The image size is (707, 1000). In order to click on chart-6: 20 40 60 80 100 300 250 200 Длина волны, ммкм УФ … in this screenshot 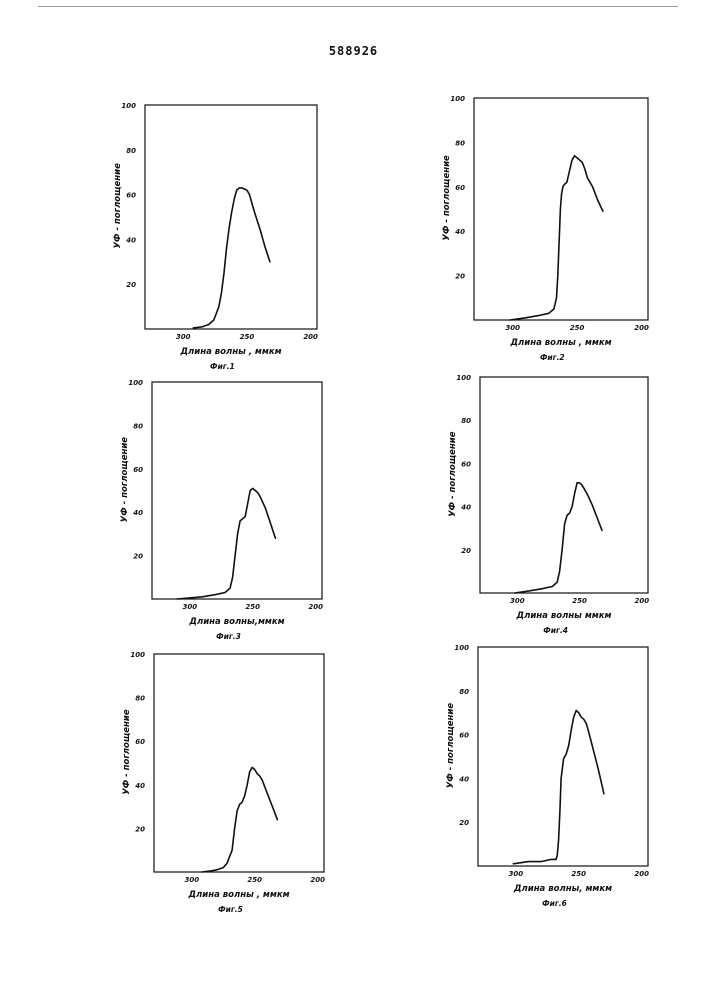, I will do `click(547, 776)`.